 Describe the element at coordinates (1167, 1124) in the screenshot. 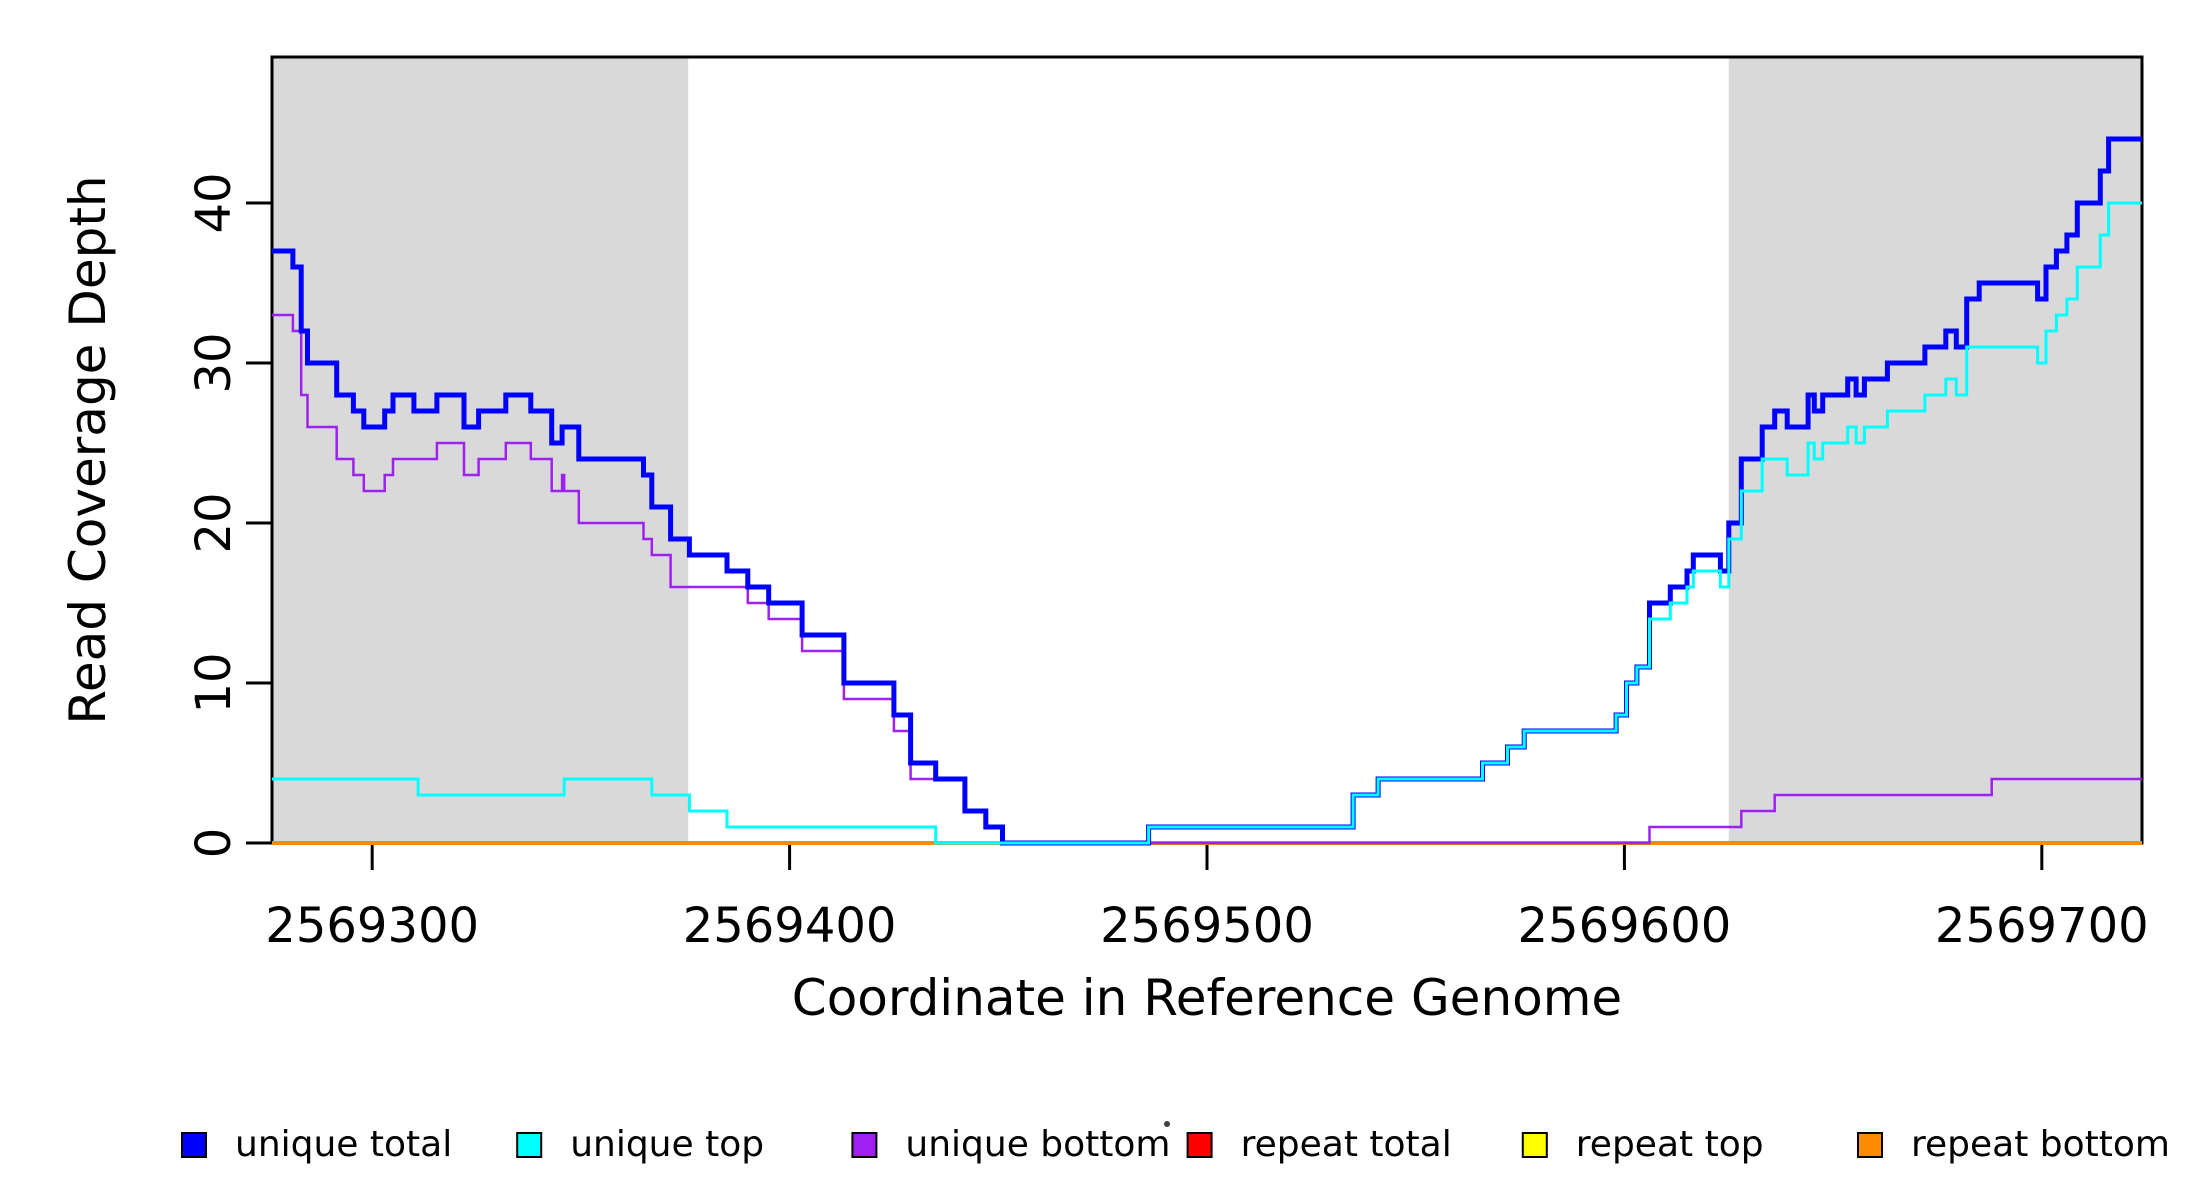

I see `legend-stray-dot` at that location.